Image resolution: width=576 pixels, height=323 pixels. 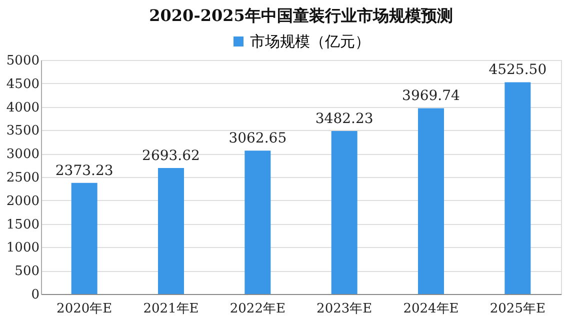 I want to click on legend-label: 市场规模（亿元）, so click(x=310, y=41).